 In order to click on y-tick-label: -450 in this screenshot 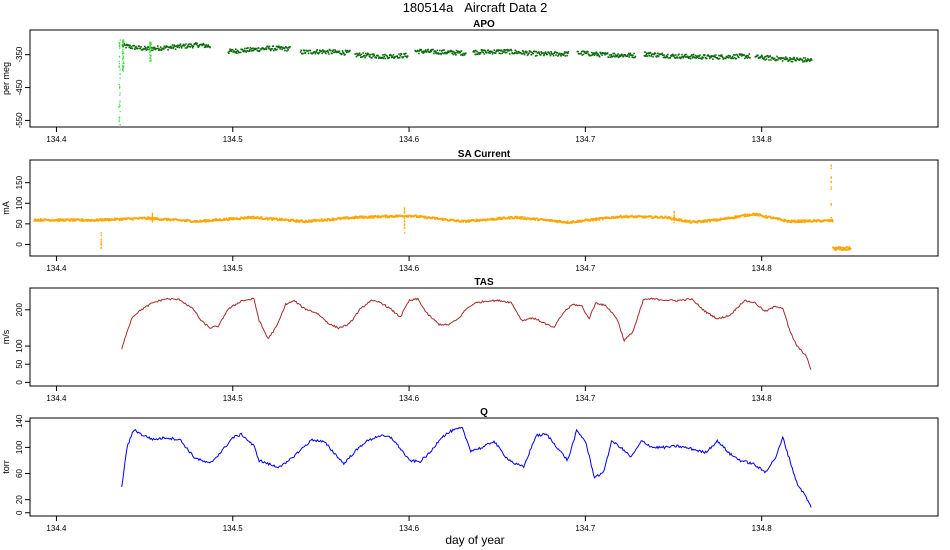, I will do `click(19, 87)`.